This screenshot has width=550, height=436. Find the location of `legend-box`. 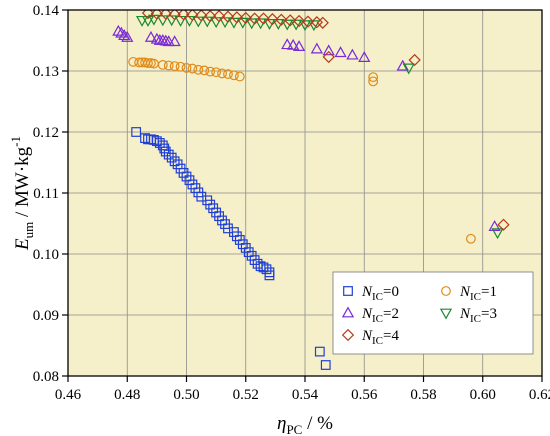

legend-box is located at coordinates (433, 313).